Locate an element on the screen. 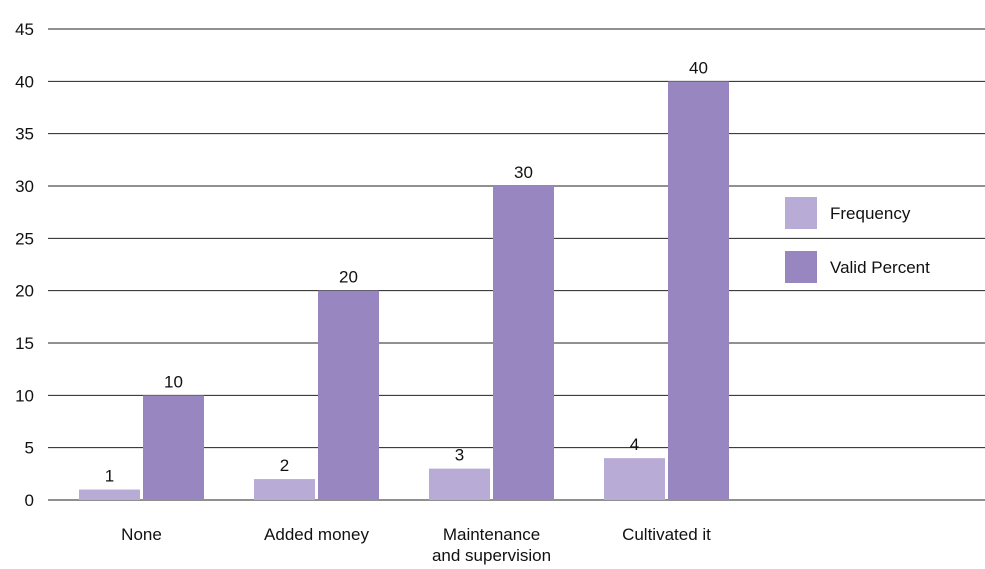  data-label: 2 is located at coordinates (284, 465).